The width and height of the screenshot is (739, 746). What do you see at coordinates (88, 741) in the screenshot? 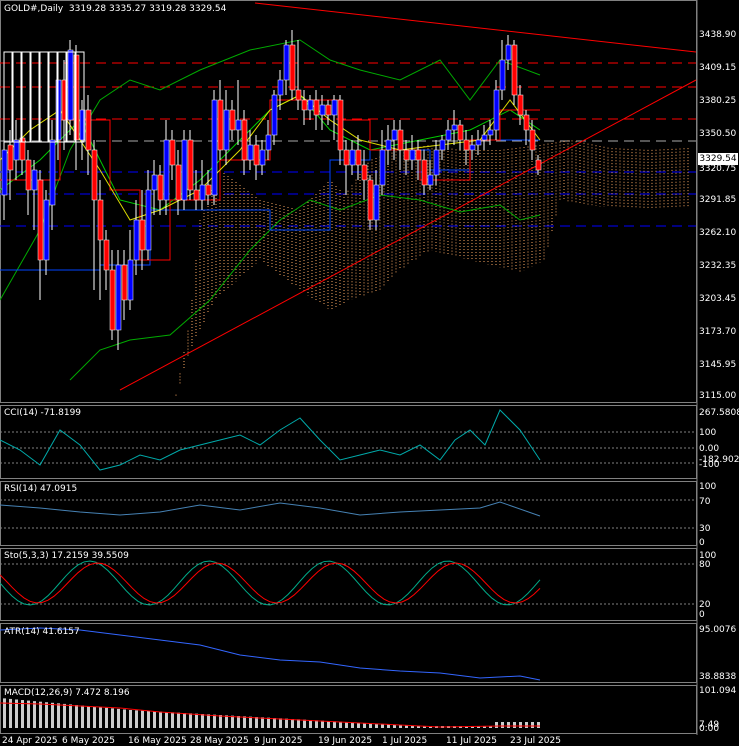
I see `date-tick-label: 6 May 2025` at bounding box center [88, 741].